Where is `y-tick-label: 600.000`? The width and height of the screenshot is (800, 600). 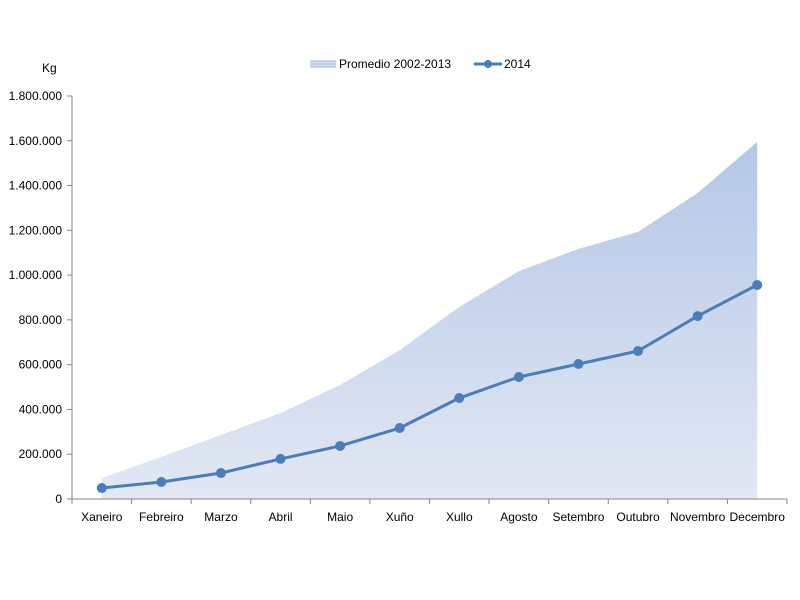
y-tick-label: 600.000 is located at coordinates (41, 365).